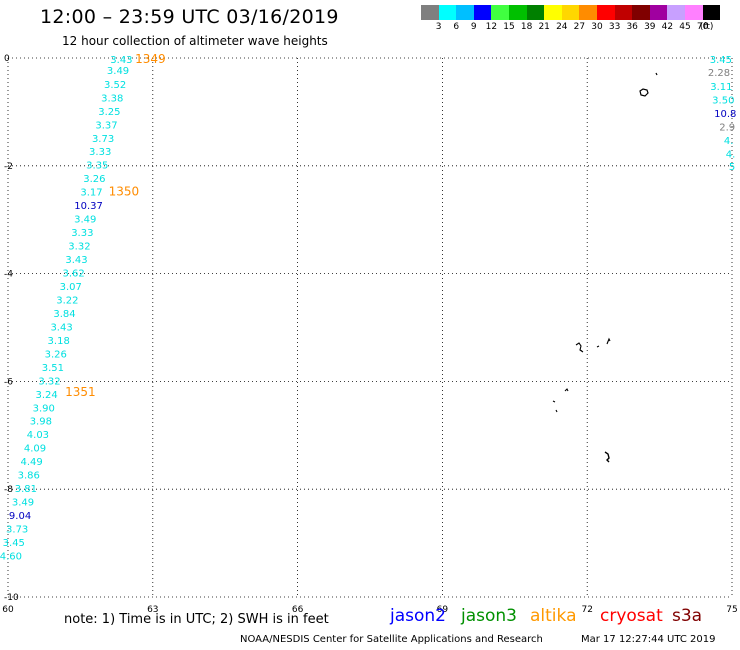 Image resolution: width=740 pixels, height=650 pixels. I want to click on legend-unit: (ft), so click(706, 27).